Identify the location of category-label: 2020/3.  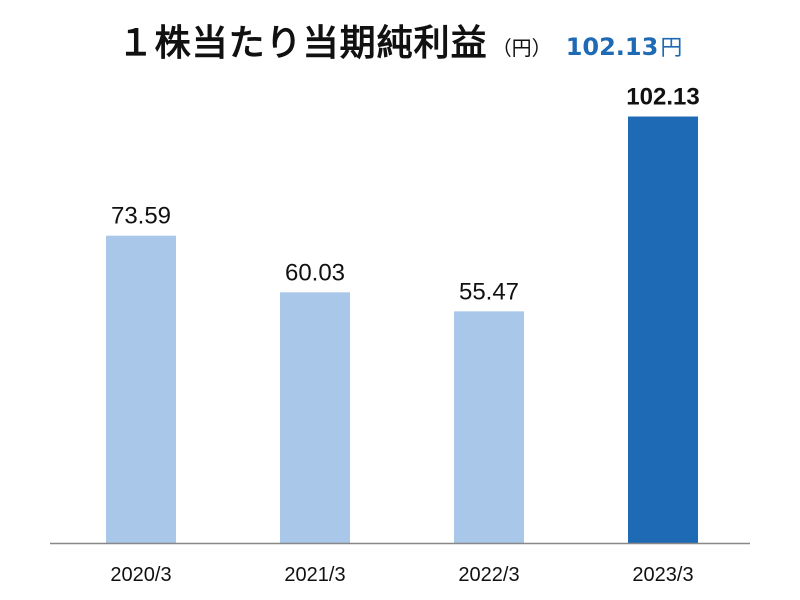
(140, 575).